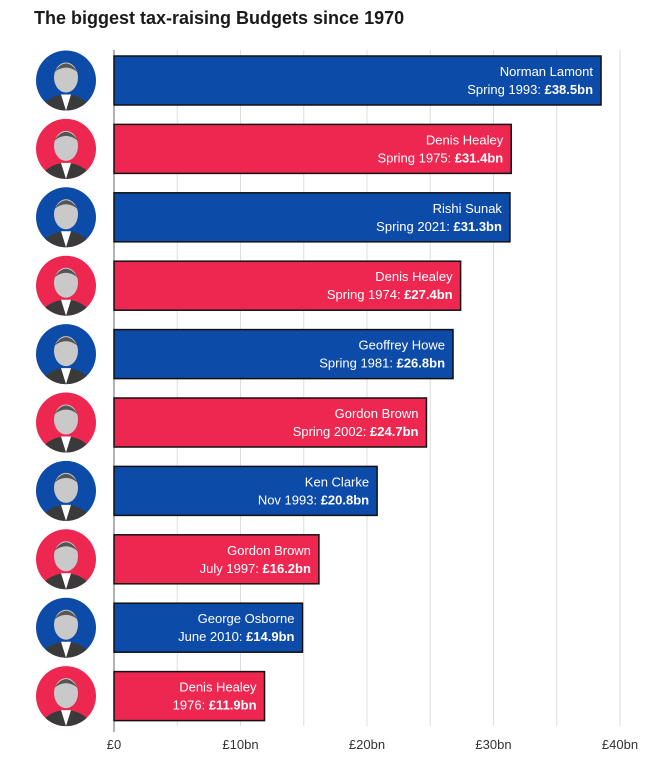 The image size is (652, 765). I want to click on bar-label-period: Spring 2002:, so click(331, 431).